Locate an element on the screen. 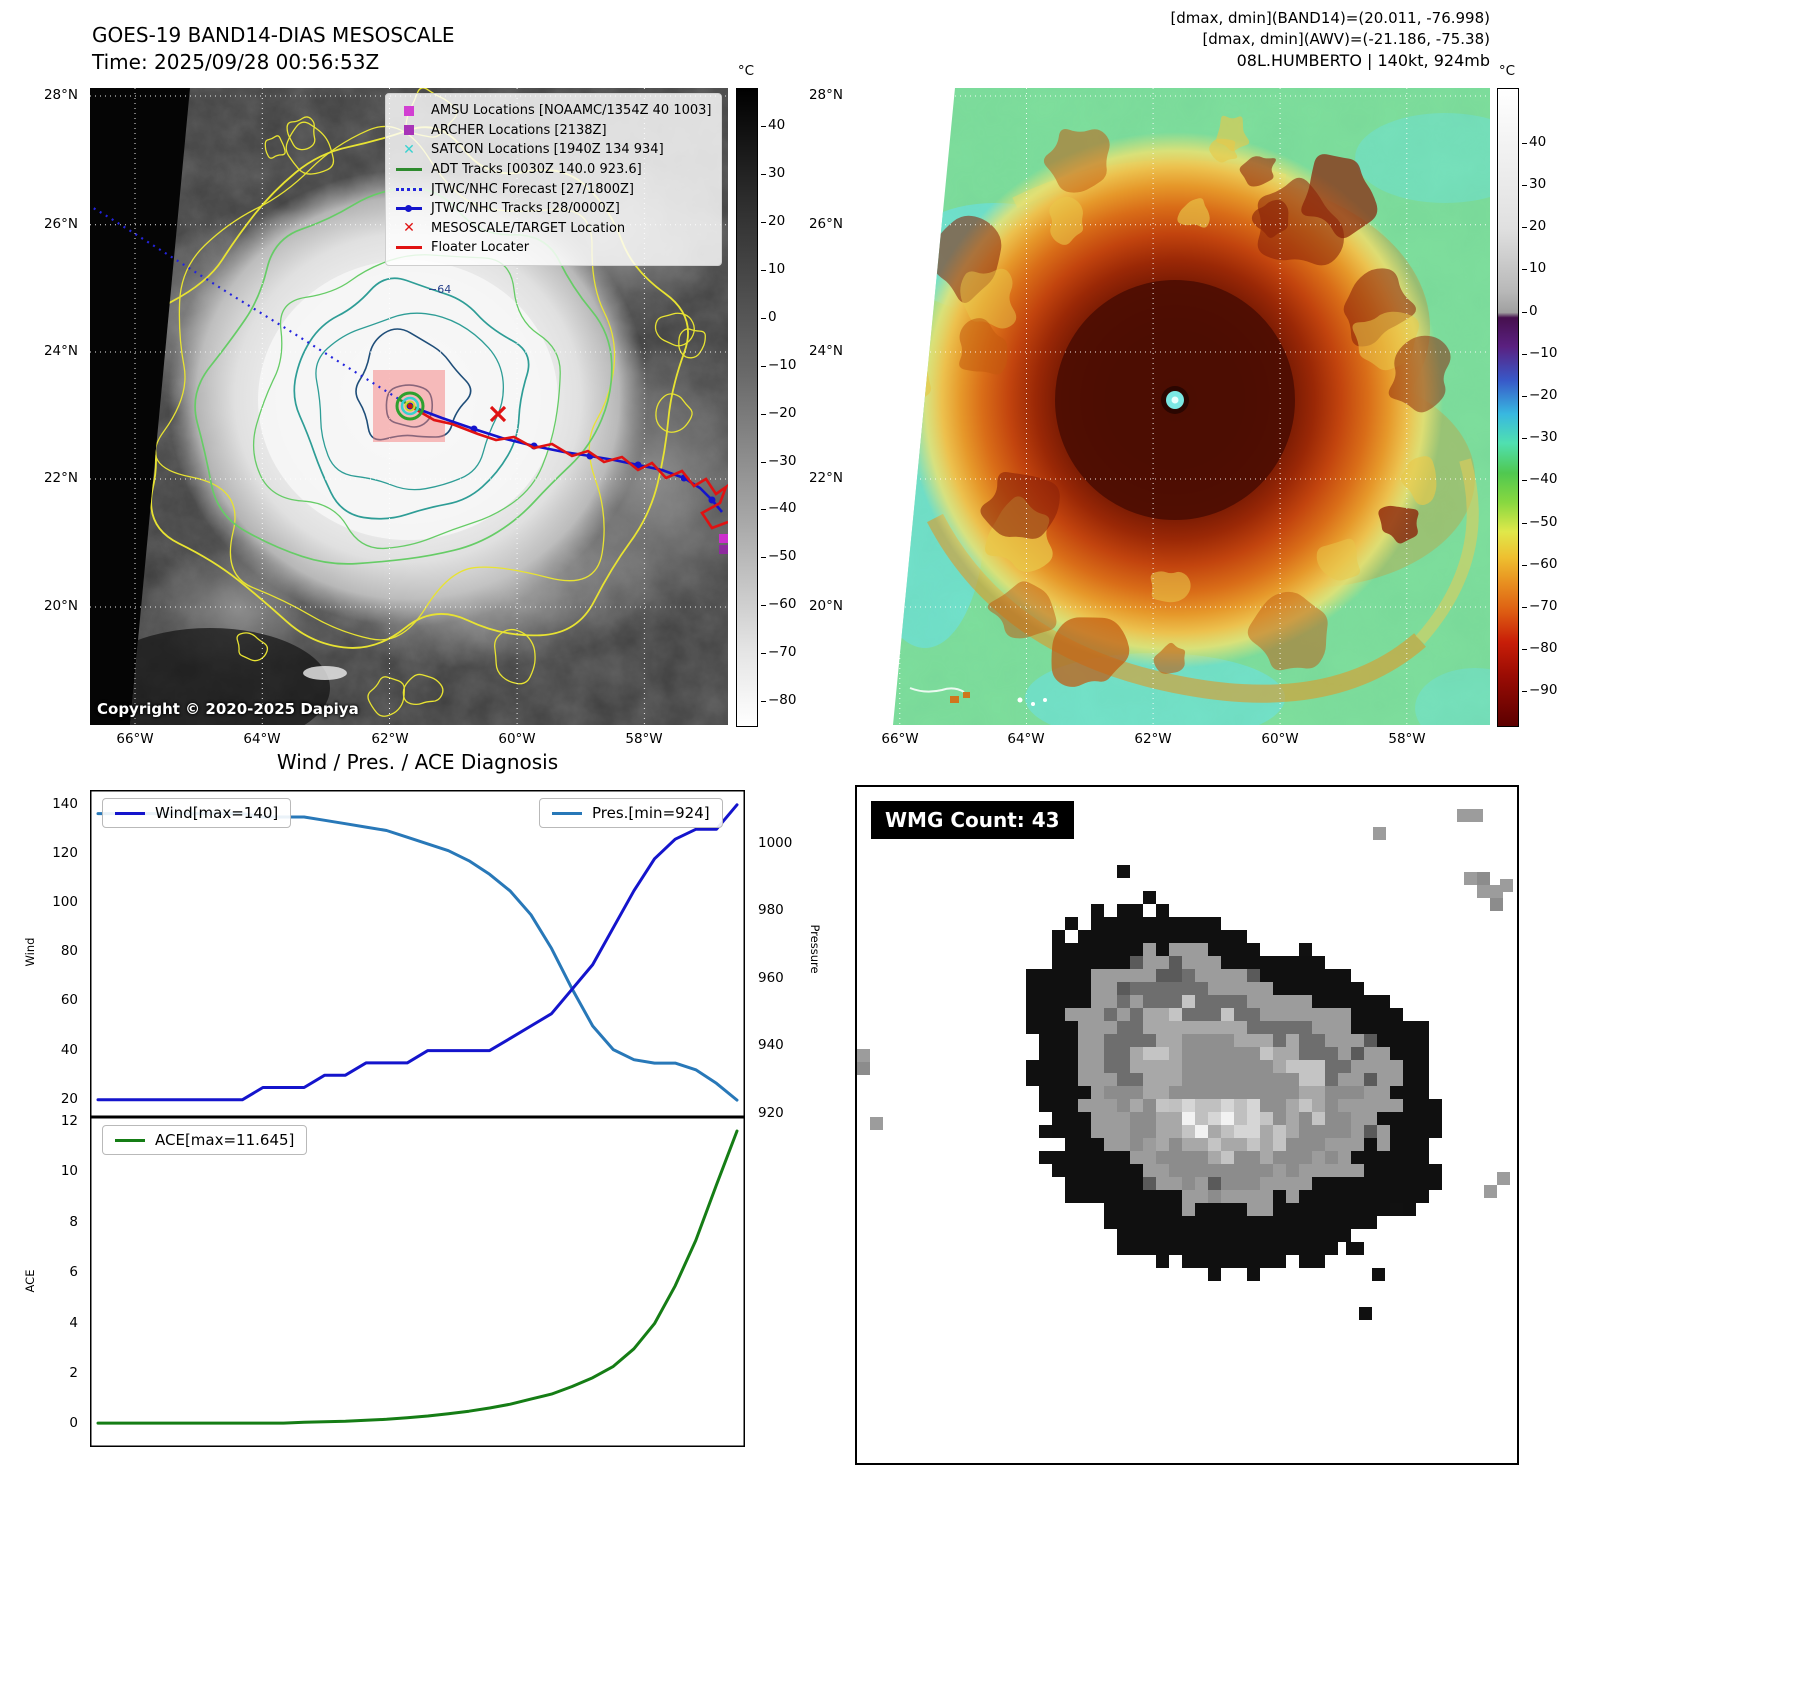 Image resolution: width=1797 pixels, height=1690 pixels. latlon-grid is located at coordinates (409, 406).